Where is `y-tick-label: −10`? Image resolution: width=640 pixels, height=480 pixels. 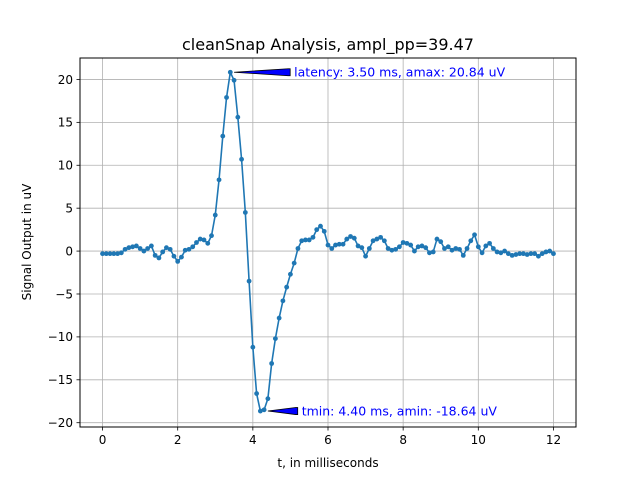
y-tick-label: −10 is located at coordinates (60, 337).